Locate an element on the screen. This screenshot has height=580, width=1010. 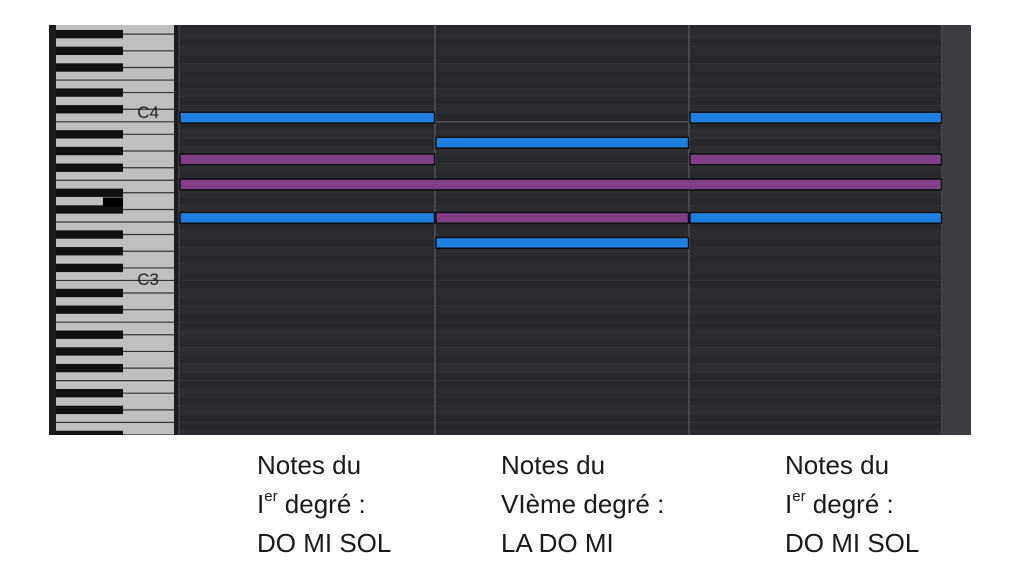
keyboard-background is located at coordinates (115, 230).